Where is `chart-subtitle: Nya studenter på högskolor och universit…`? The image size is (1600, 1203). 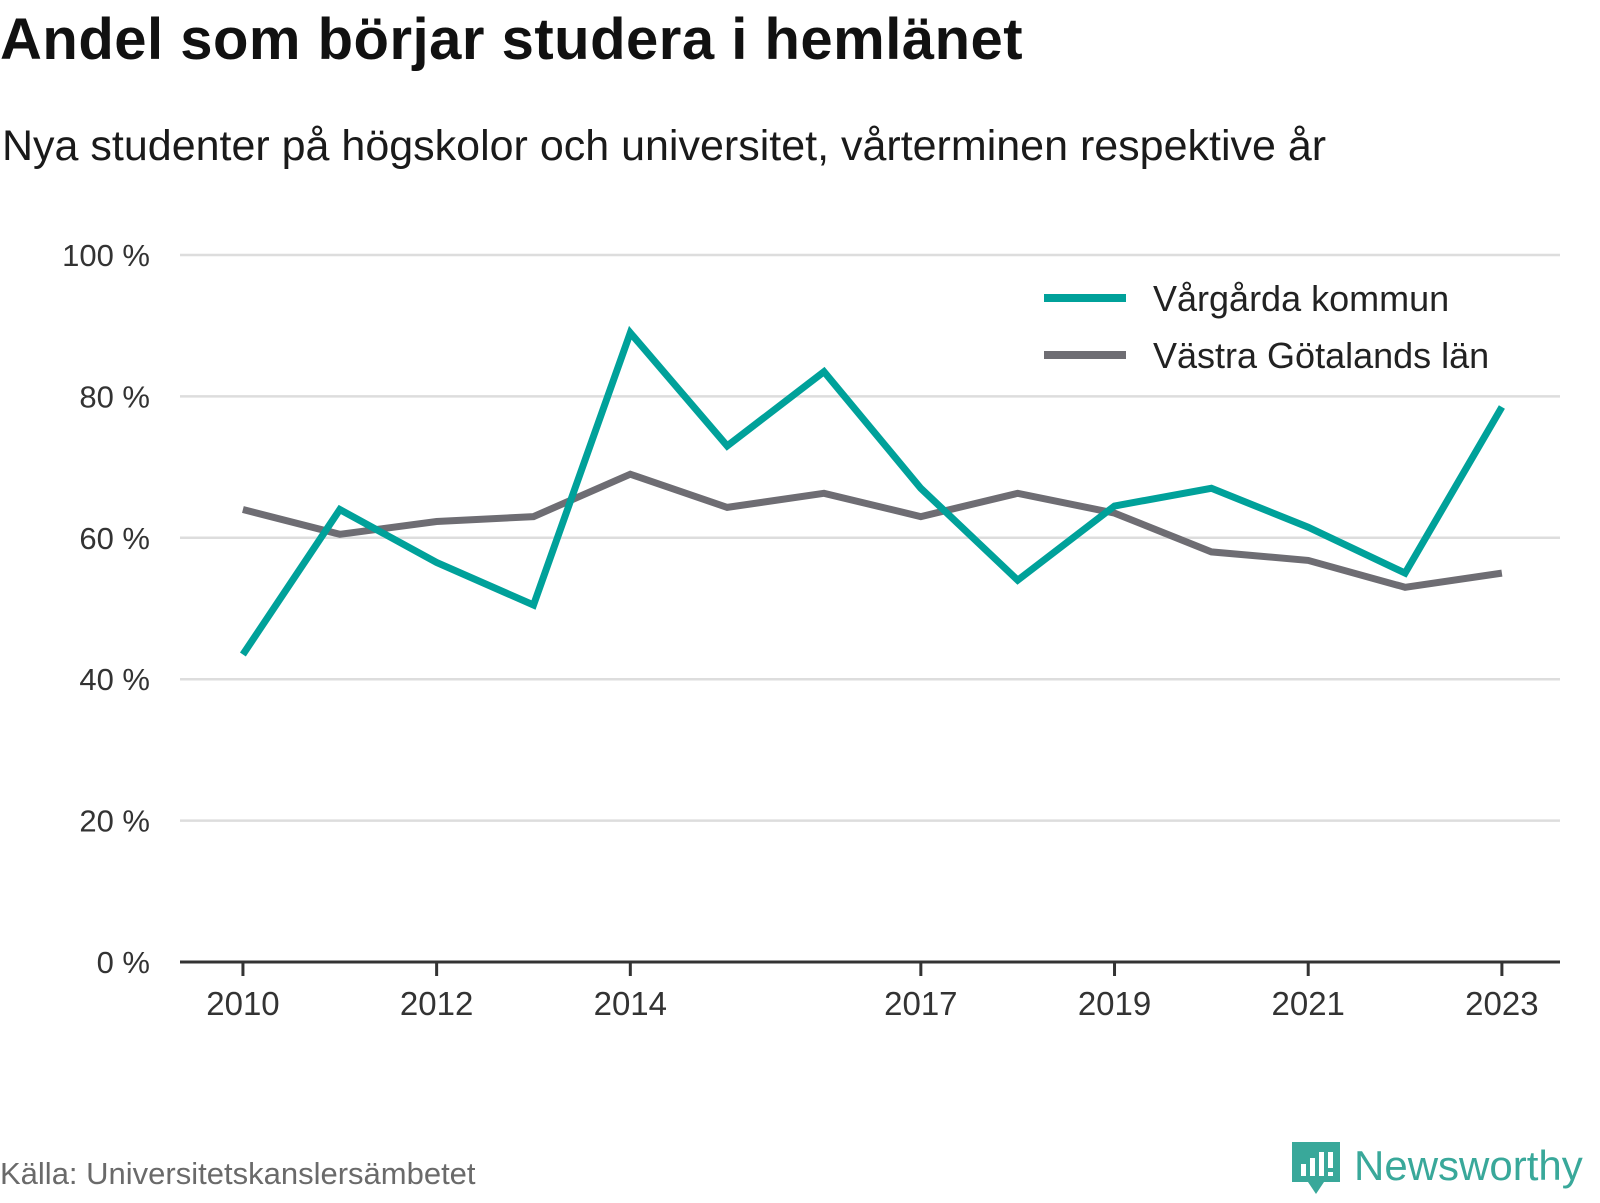
chart-subtitle: Nya studenter på högskolor och universit… is located at coordinates (664, 146).